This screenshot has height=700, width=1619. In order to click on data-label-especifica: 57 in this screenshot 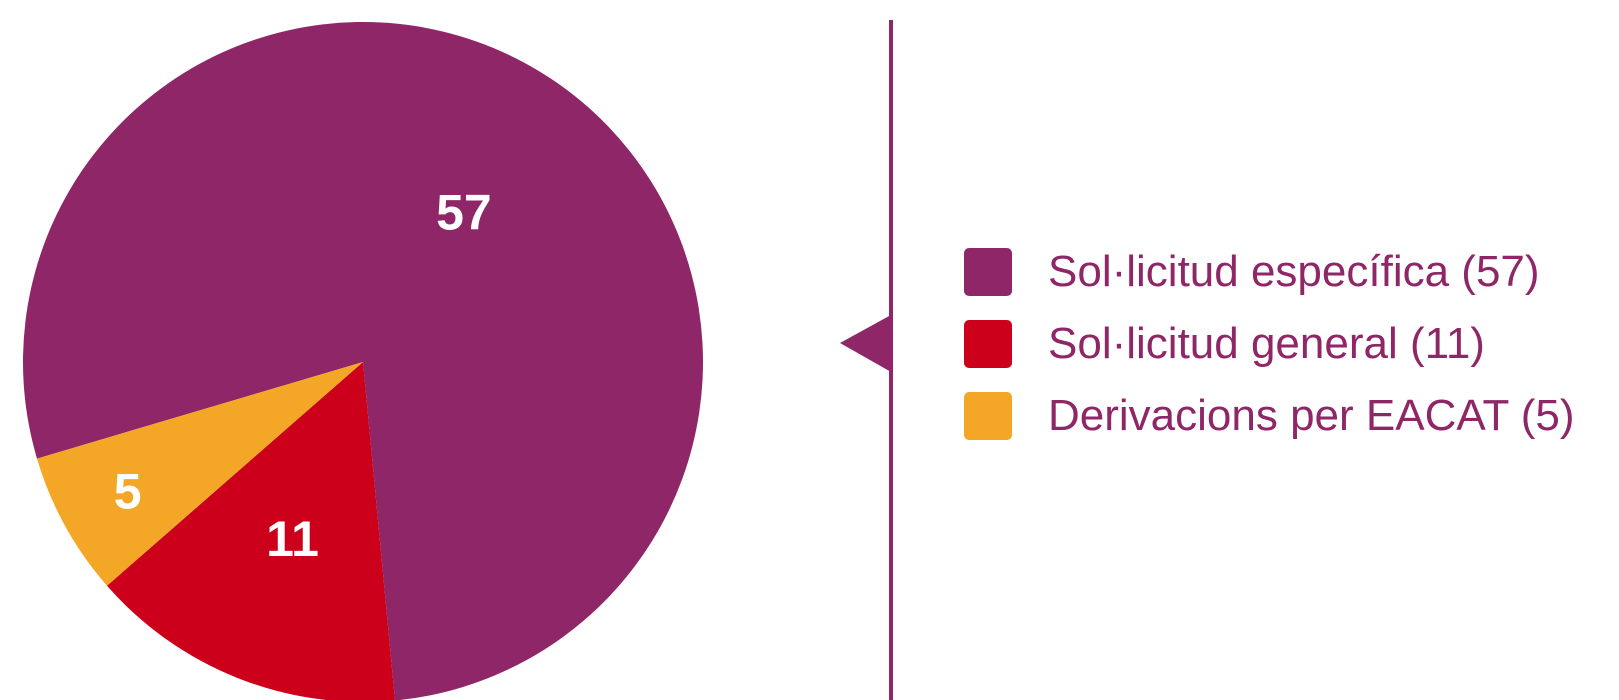, I will do `click(464, 213)`.